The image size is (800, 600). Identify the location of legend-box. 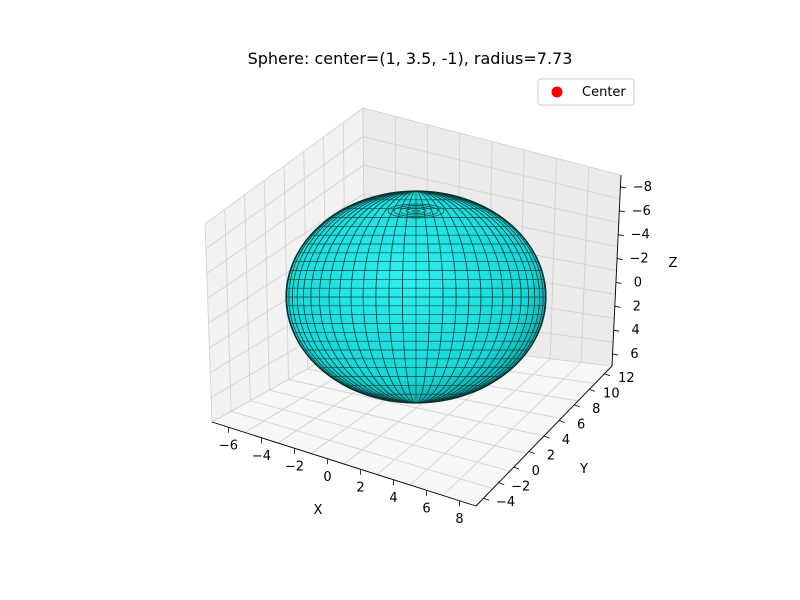
(586, 92).